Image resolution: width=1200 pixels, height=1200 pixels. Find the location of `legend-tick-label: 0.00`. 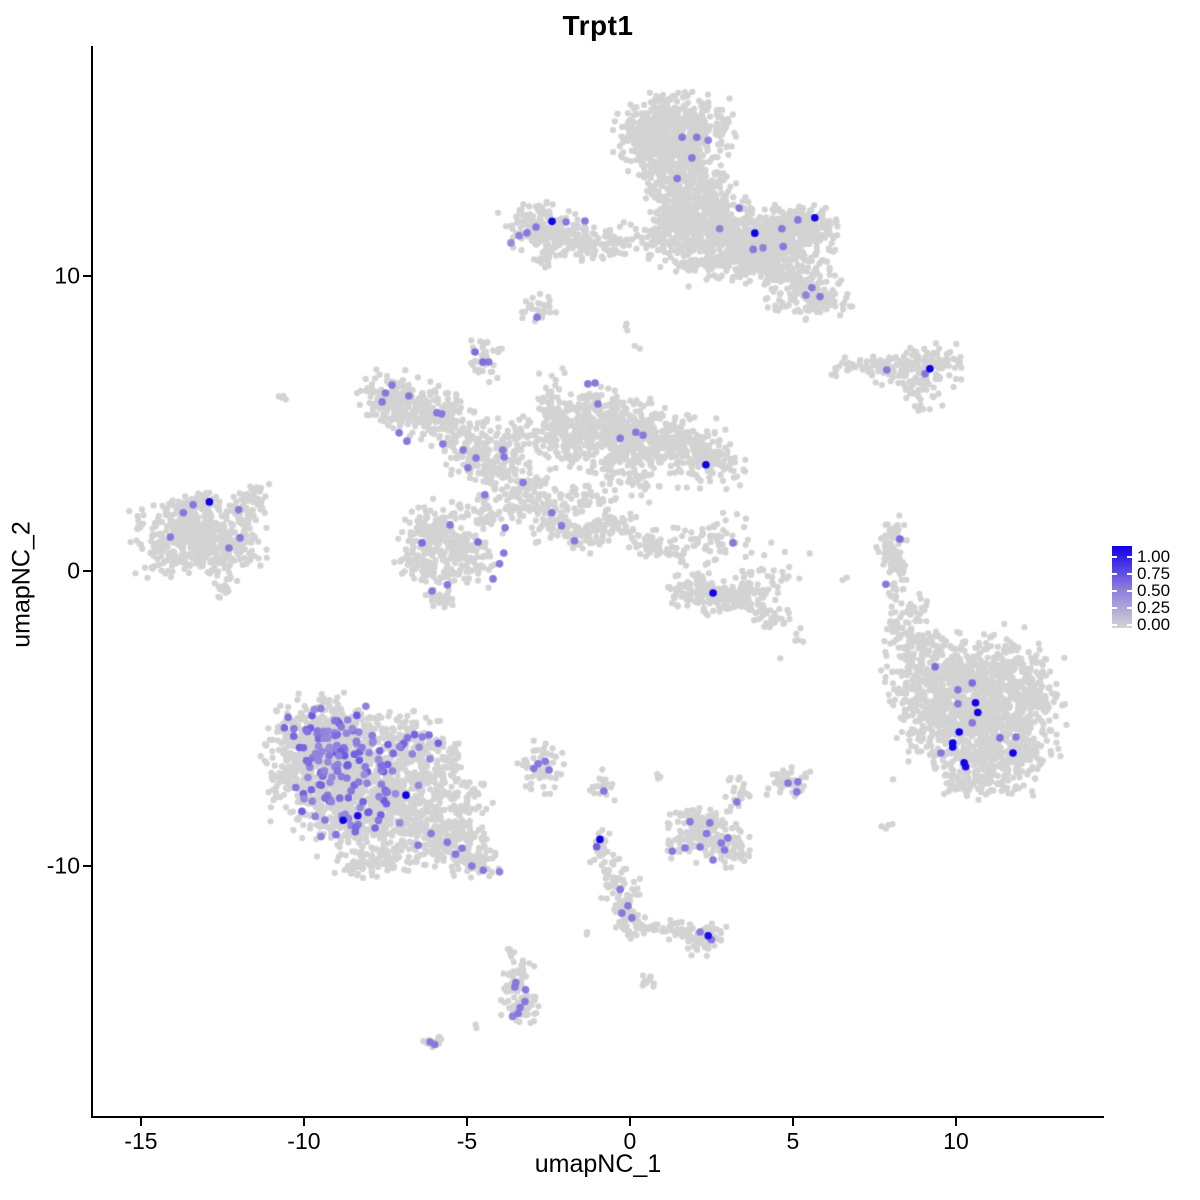

legend-tick-label: 0.00 is located at coordinates (1154, 624).